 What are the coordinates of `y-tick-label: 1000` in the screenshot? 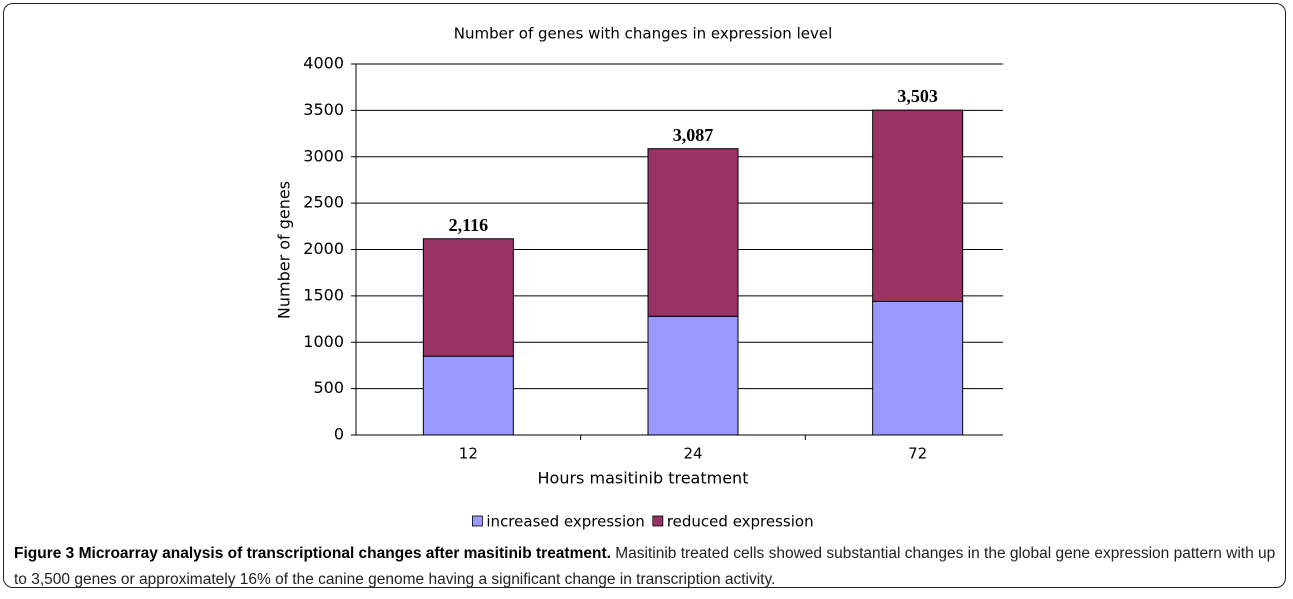 It's located at (323, 341).